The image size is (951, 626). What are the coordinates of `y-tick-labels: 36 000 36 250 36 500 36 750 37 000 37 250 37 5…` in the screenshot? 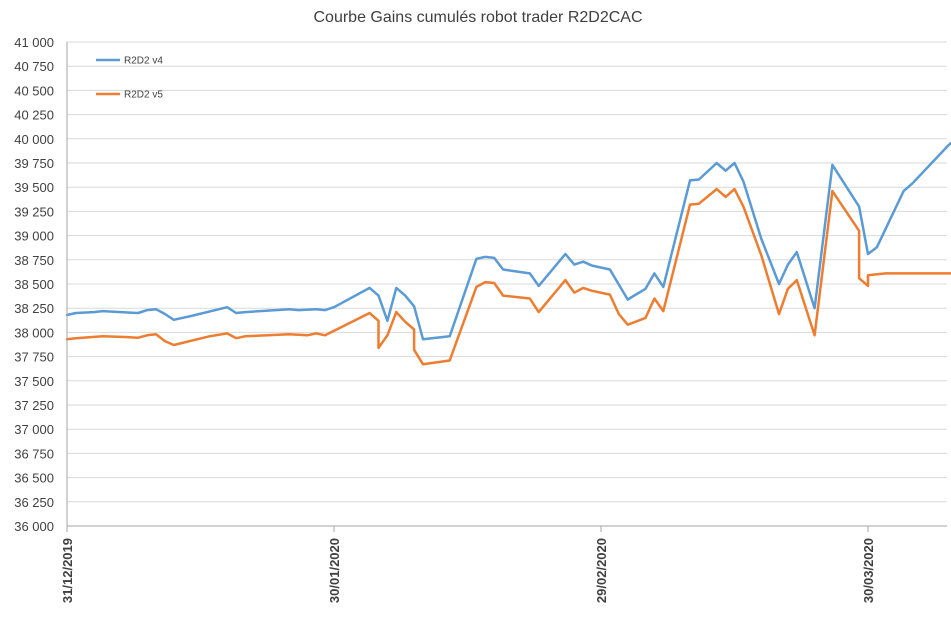 It's located at (34, 284).